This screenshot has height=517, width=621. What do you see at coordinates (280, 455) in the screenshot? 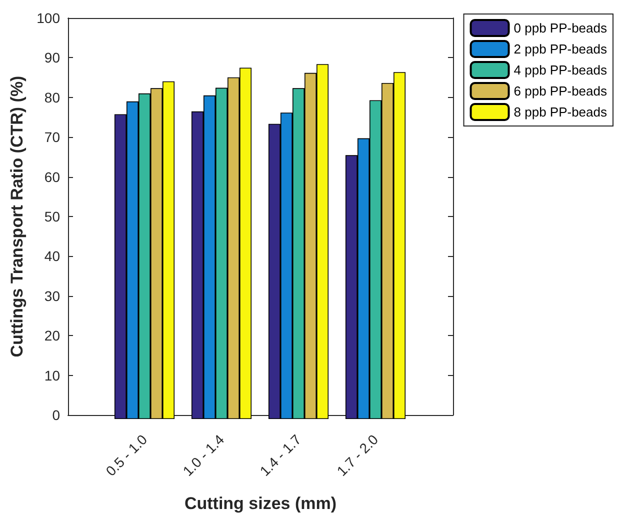
I see `x-tick-label: 1.4 - 1.7` at bounding box center [280, 455].